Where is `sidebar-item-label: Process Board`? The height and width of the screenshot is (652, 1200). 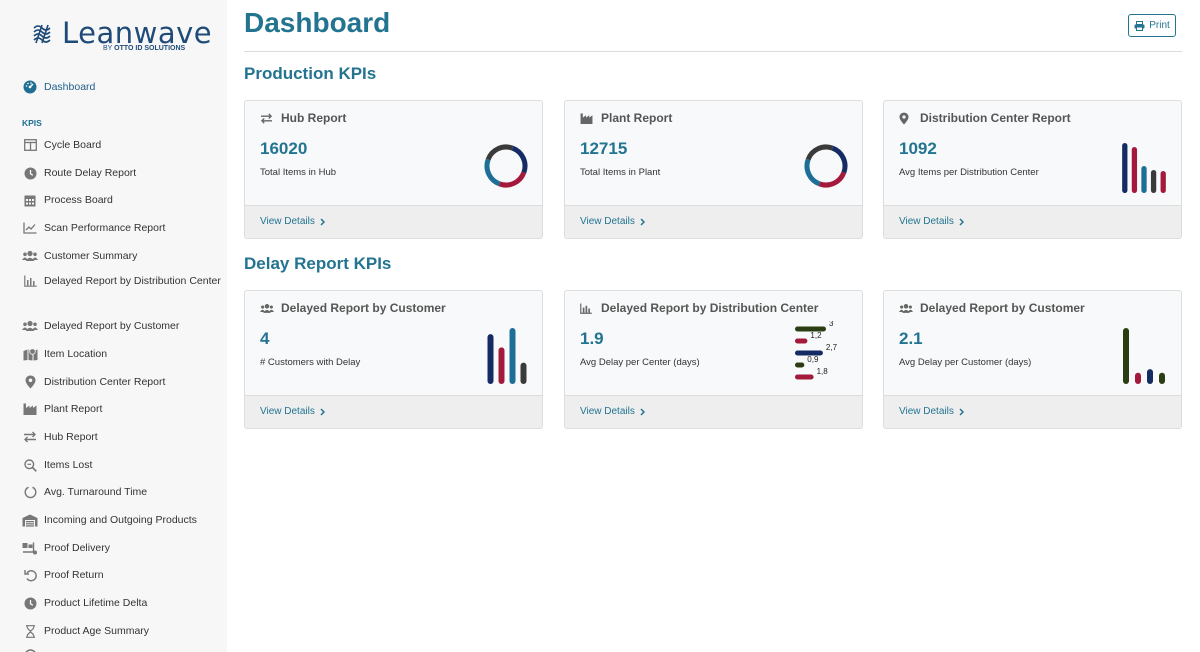 sidebar-item-label: Process Board is located at coordinates (78, 200).